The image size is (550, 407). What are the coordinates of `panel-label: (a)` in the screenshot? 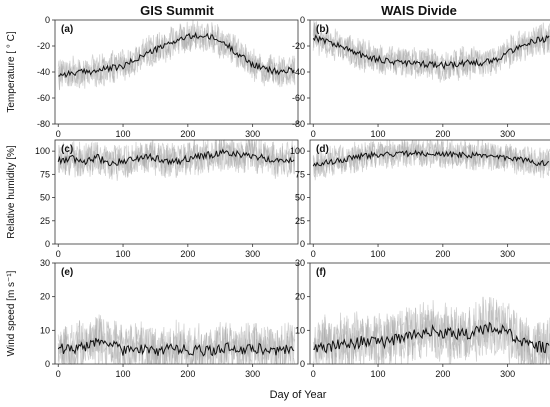 It's located at (67, 29).